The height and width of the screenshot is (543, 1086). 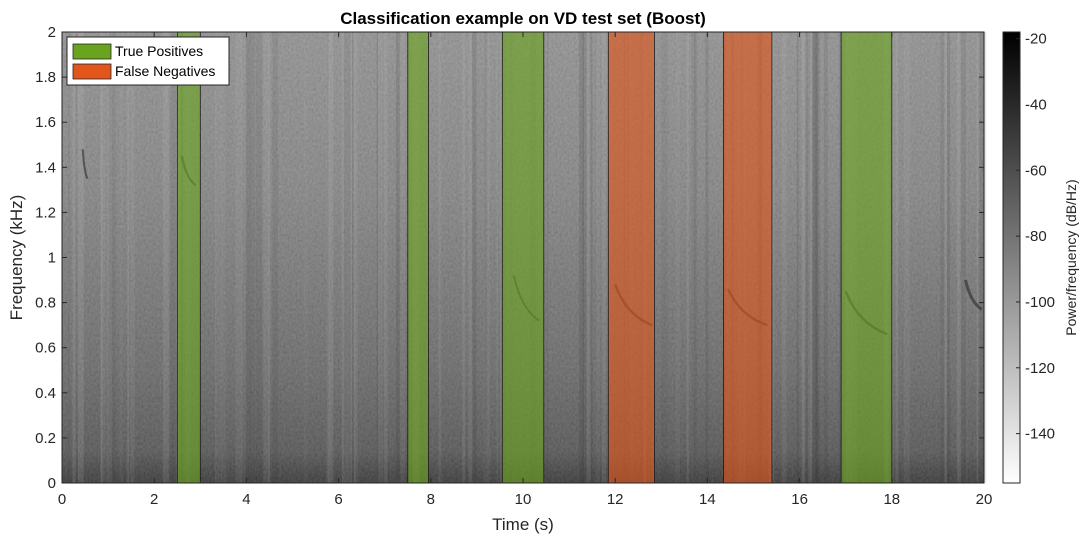 I want to click on x-axis-label: Time (s), so click(x=523, y=524).